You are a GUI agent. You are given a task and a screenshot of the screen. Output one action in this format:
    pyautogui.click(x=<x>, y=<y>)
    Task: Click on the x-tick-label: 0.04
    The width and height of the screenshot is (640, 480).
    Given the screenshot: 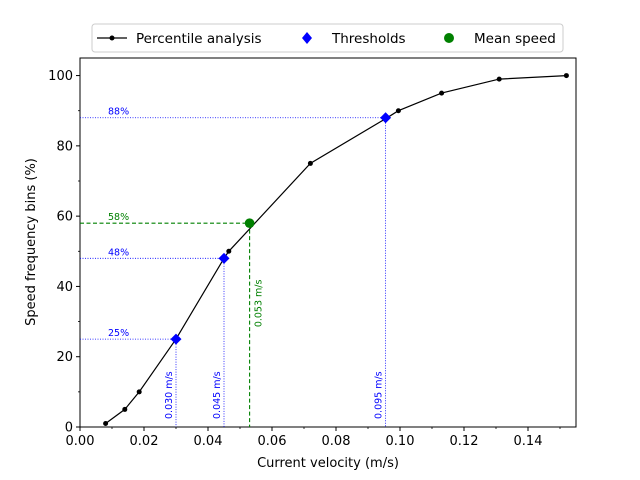 What is the action you would take?
    pyautogui.click(x=208, y=441)
    